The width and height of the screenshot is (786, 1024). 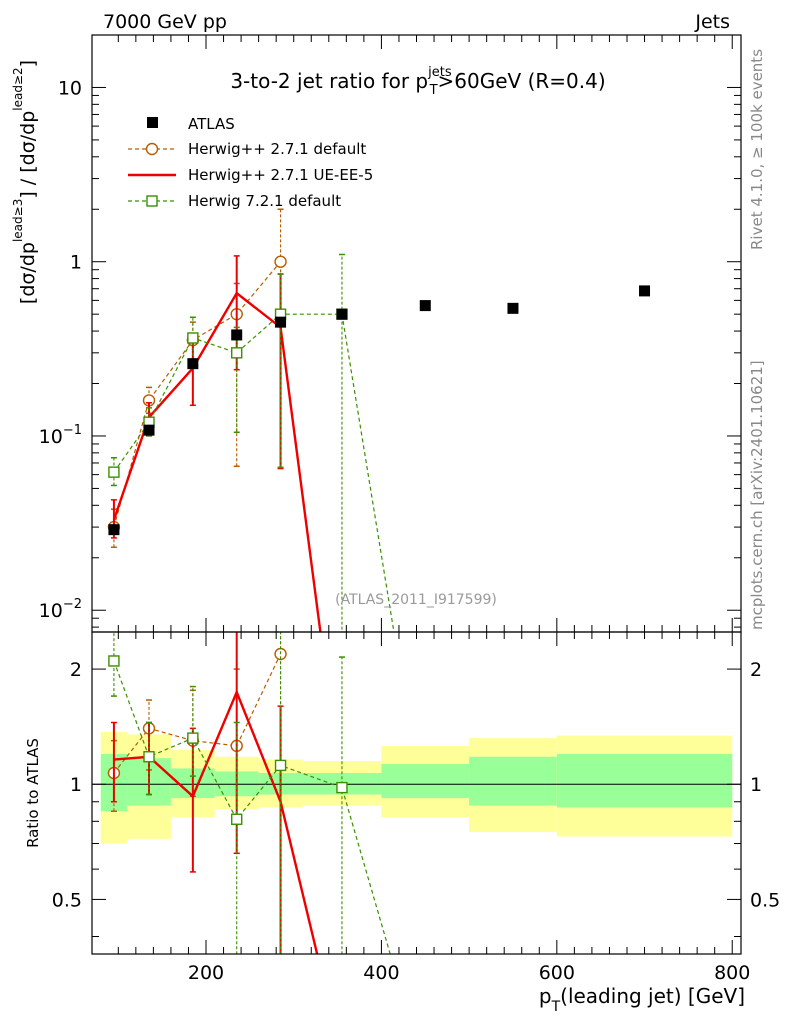 I want to click on ratio-y-tick-label-right: 0.5, so click(x=765, y=900).